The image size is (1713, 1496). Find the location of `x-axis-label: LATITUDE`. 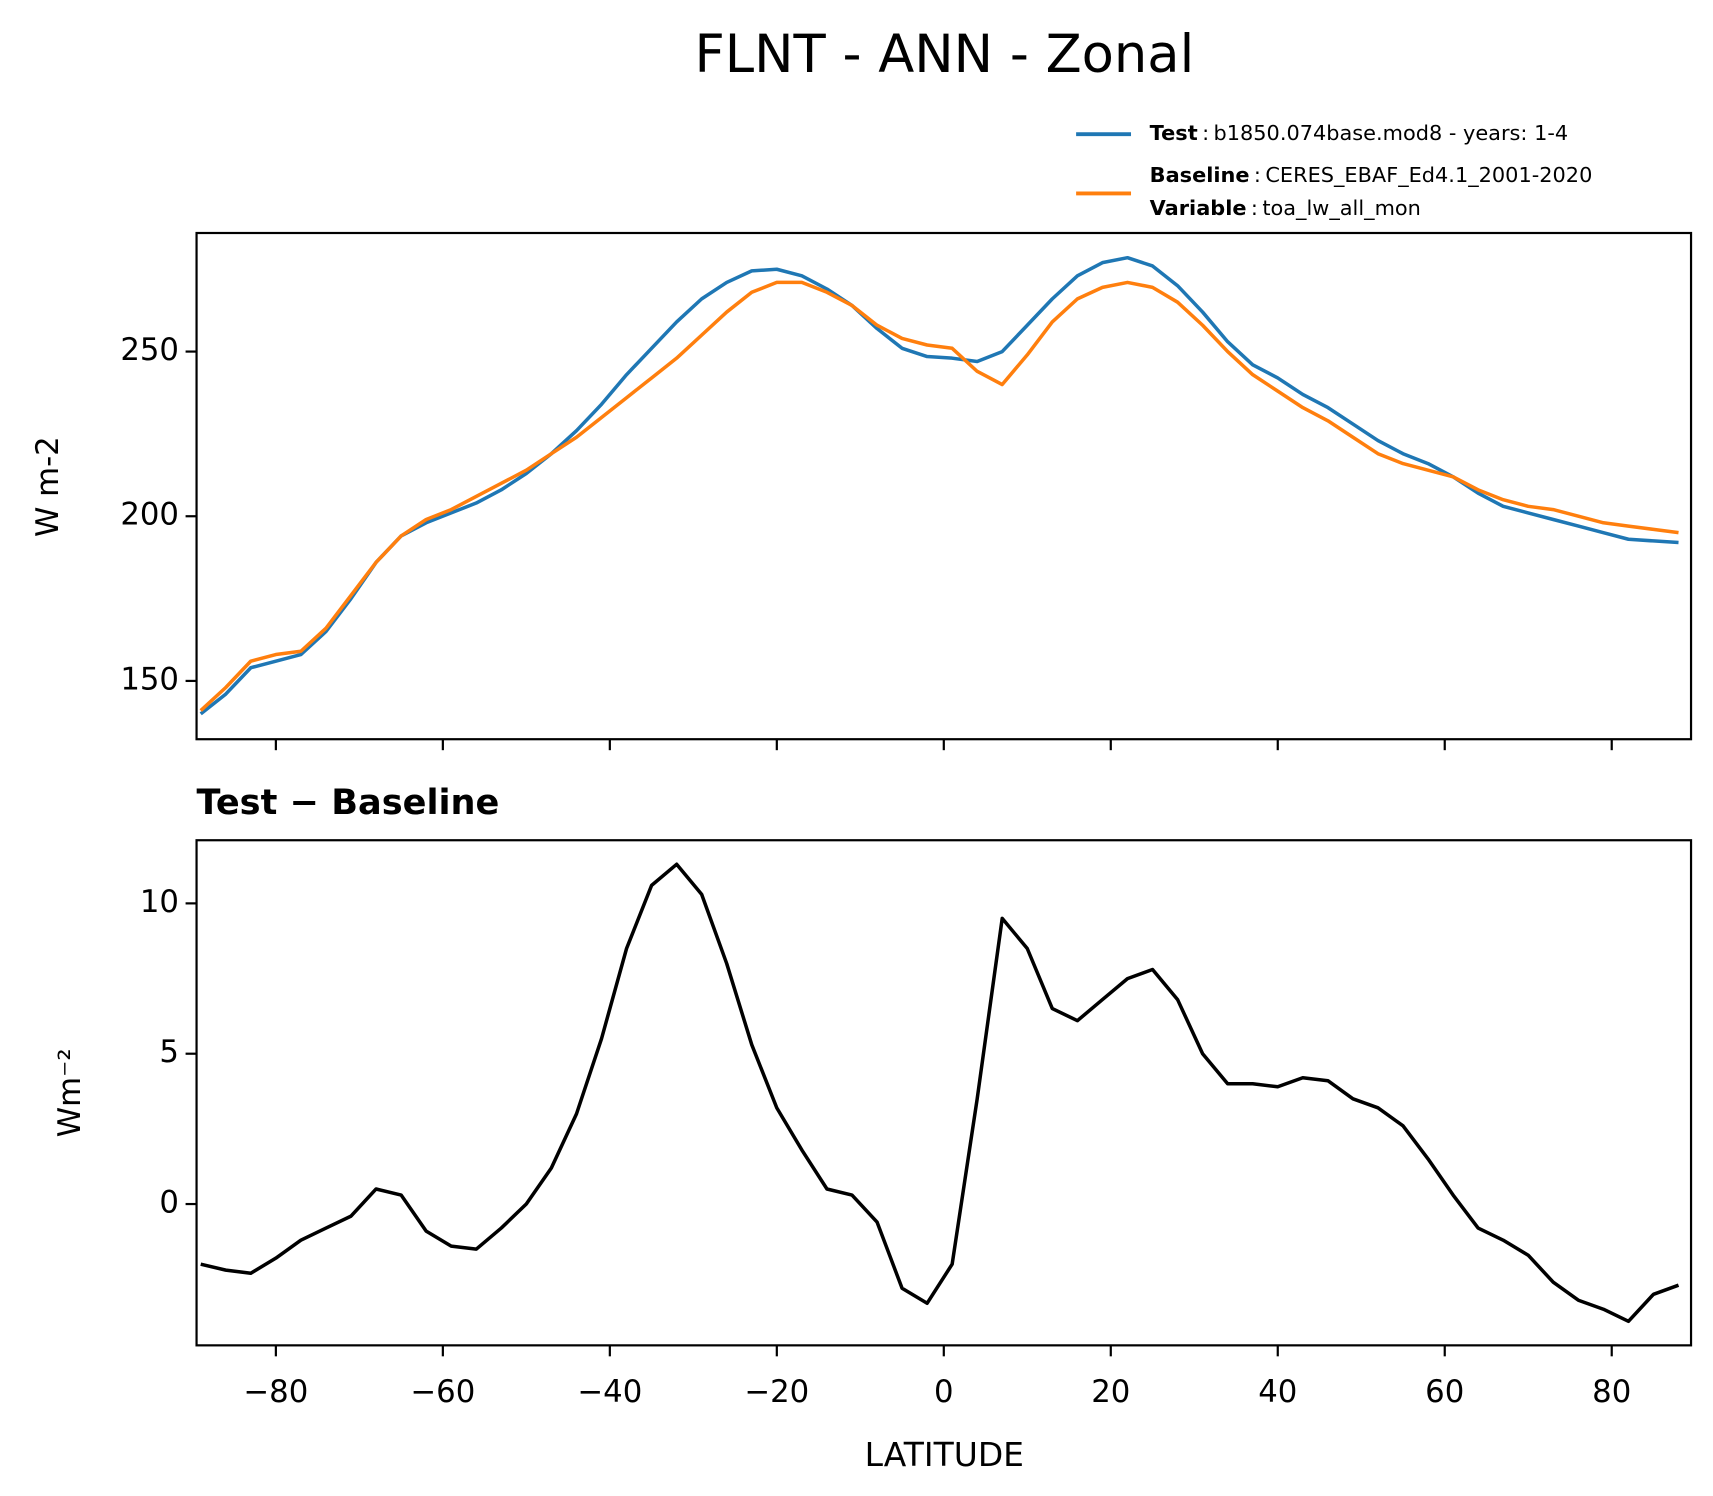

x-axis-label: LATITUDE is located at coordinates (944, 1454).